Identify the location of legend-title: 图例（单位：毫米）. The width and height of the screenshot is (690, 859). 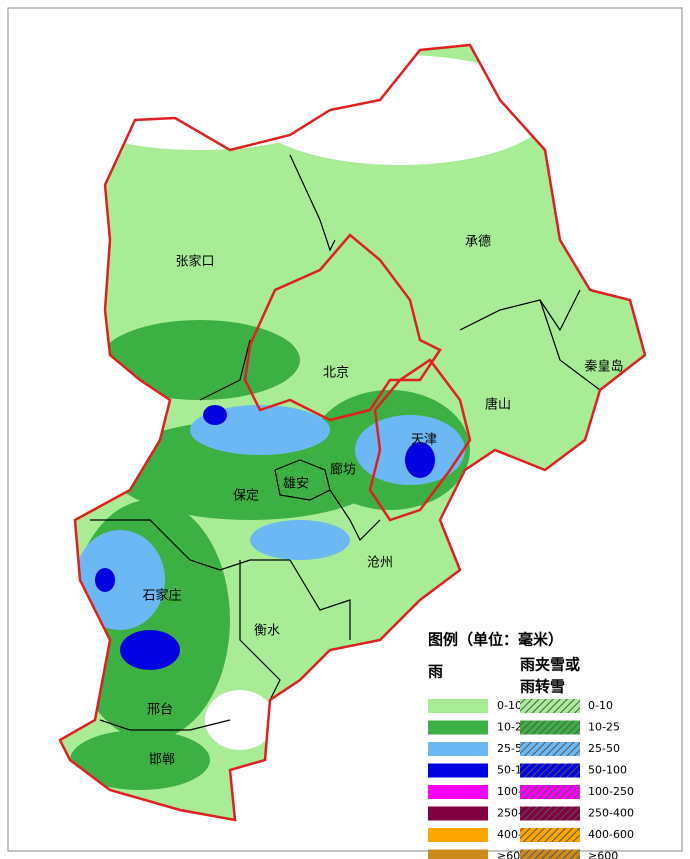
(495, 640).